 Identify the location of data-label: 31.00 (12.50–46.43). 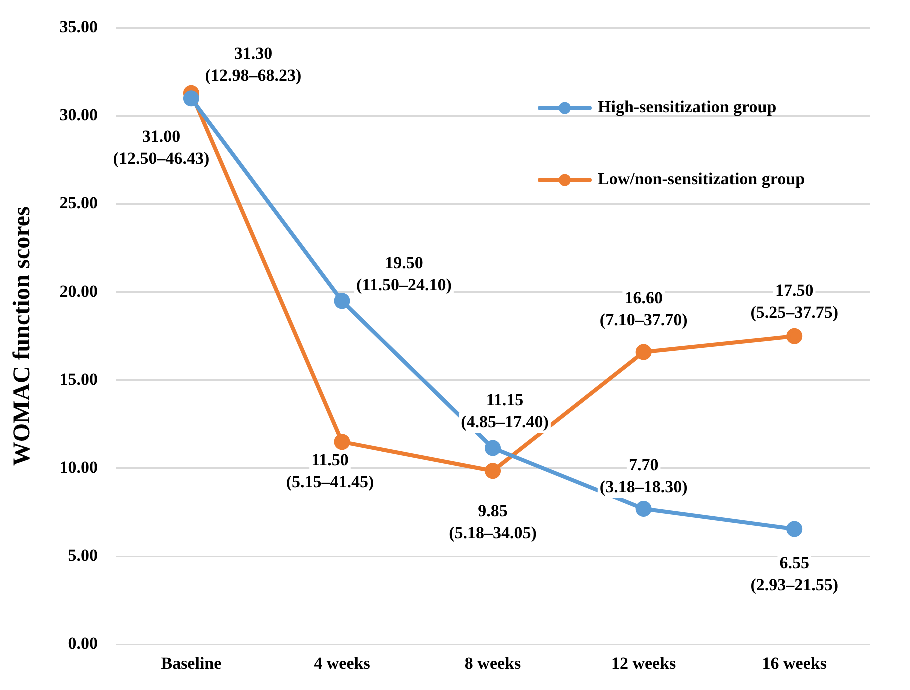
(161, 147).